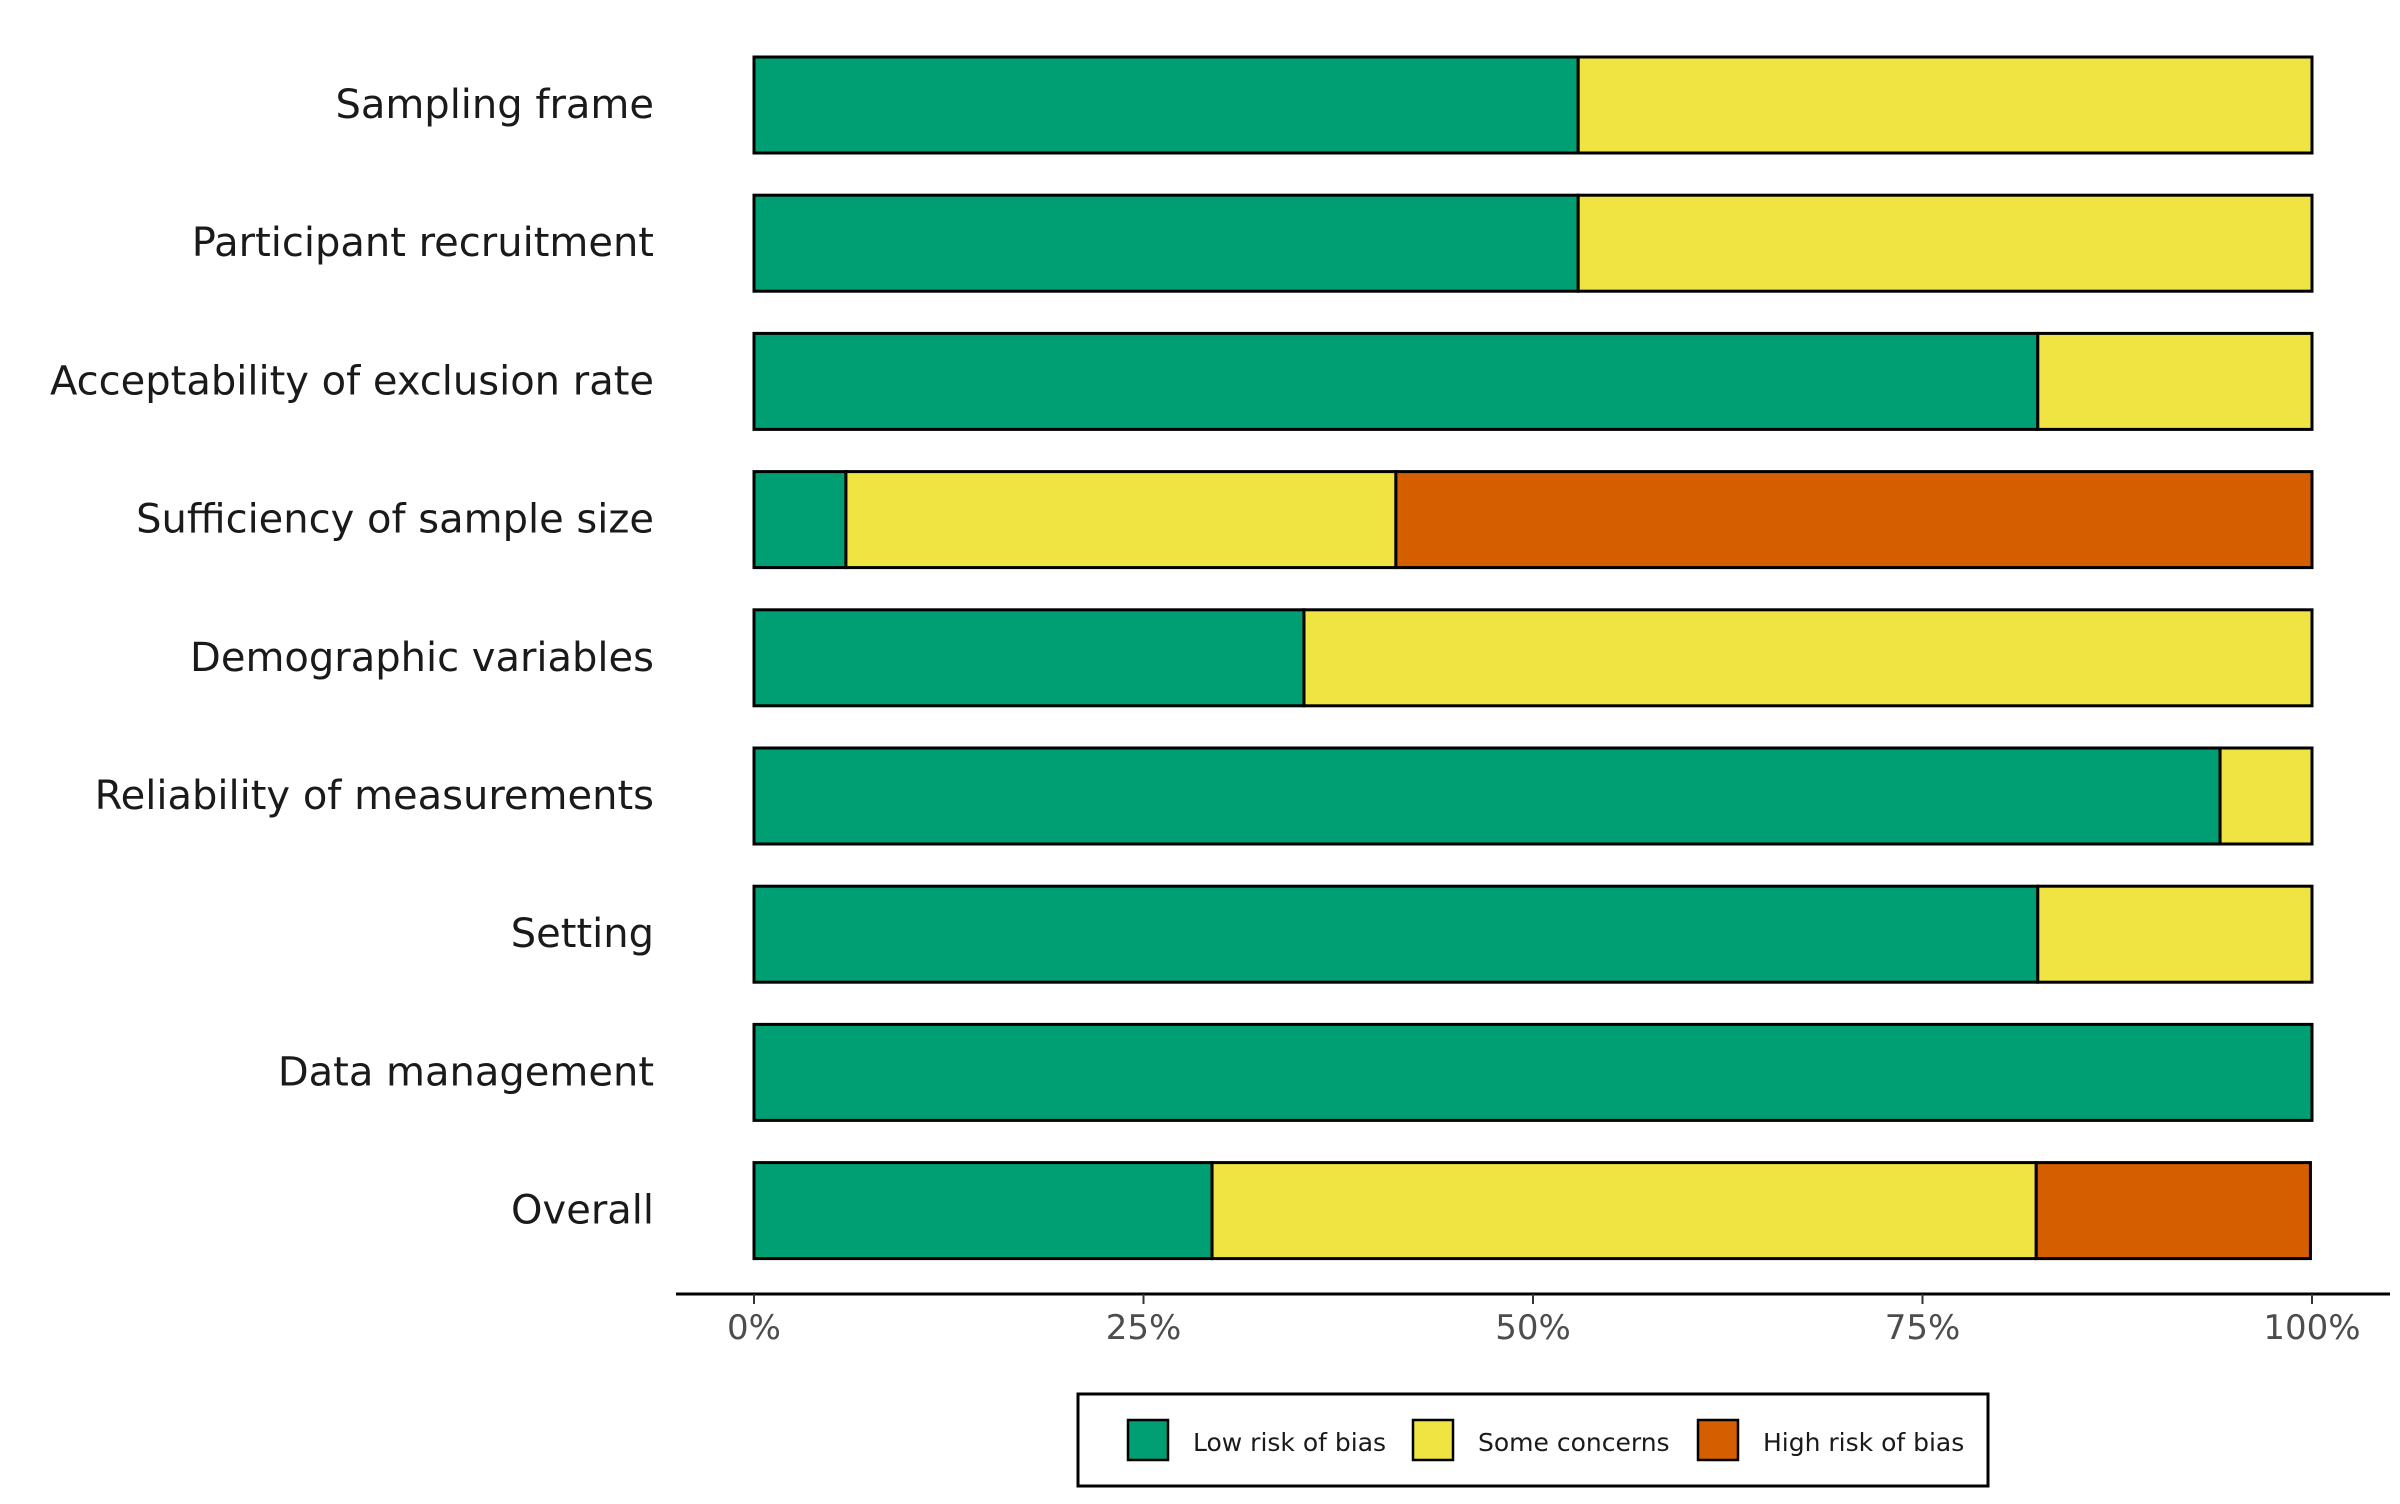  I want to click on x-tick-label: 100%, so click(2311, 1328).